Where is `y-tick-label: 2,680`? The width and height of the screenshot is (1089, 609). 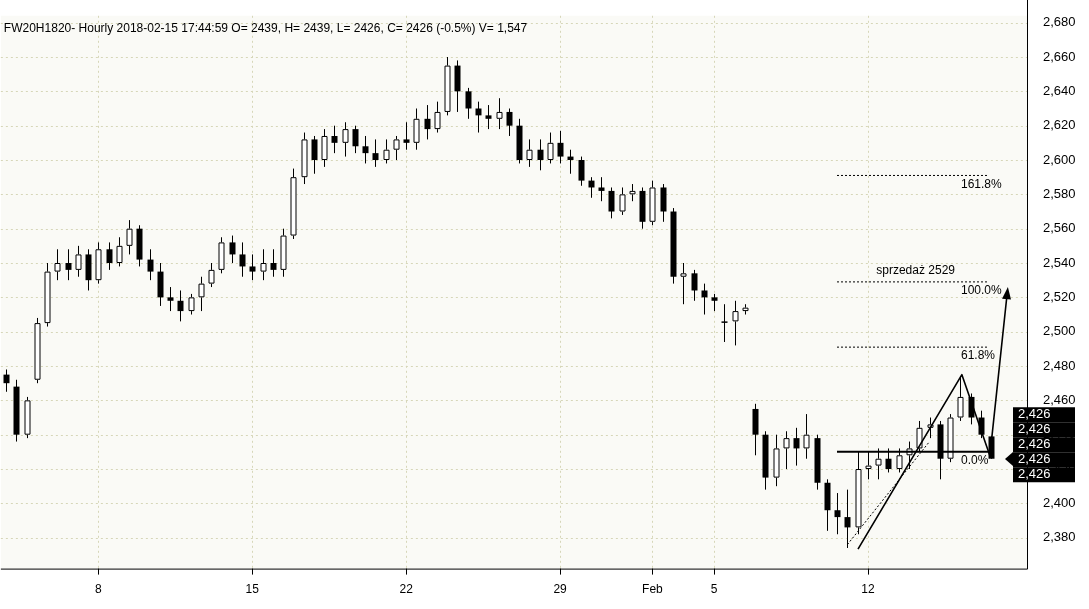 y-tick-label: 2,680 is located at coordinates (1059, 22).